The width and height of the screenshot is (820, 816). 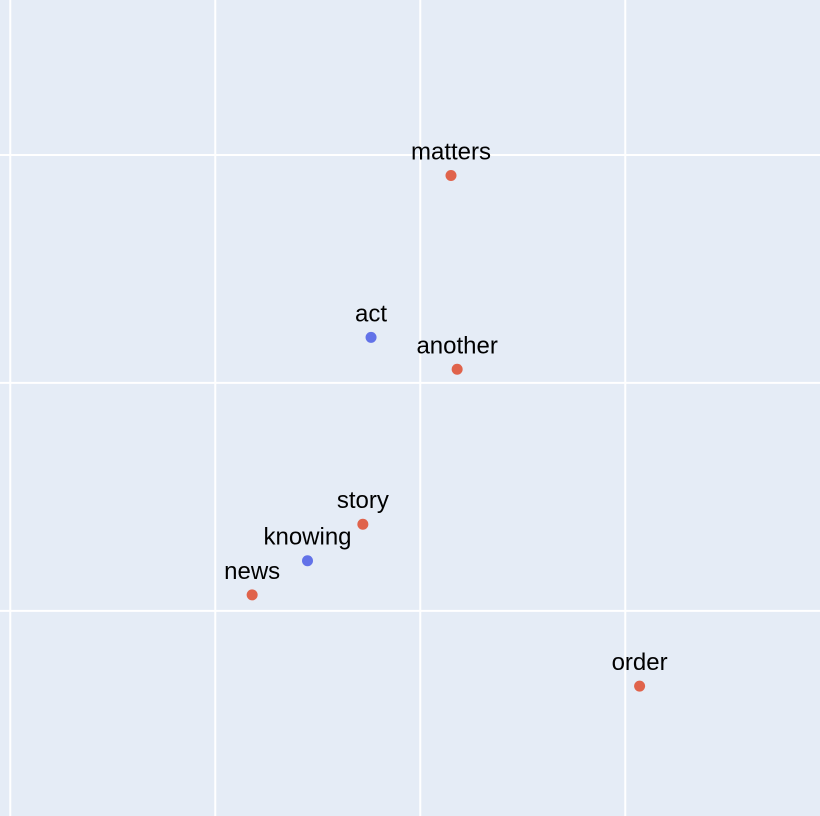 I want to click on point-another, so click(x=457, y=369).